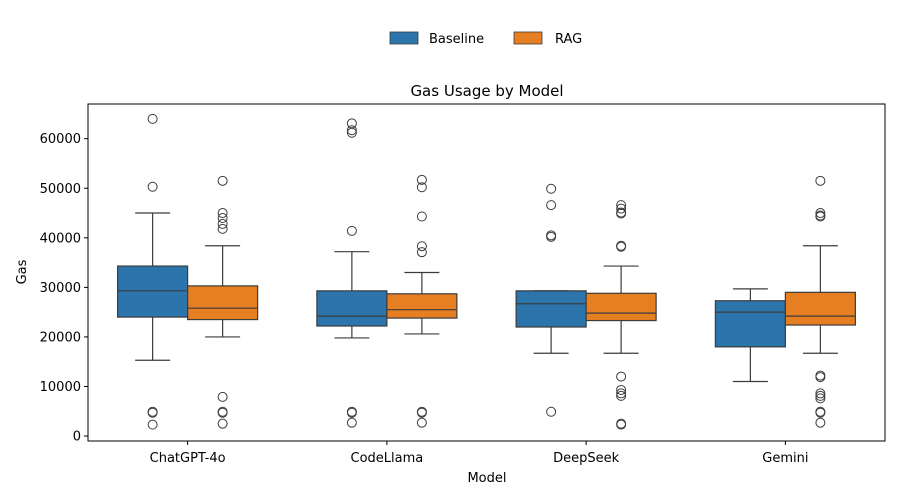  Describe the element at coordinates (60, 387) in the screenshot. I see `y-tick-label: 10000` at that location.